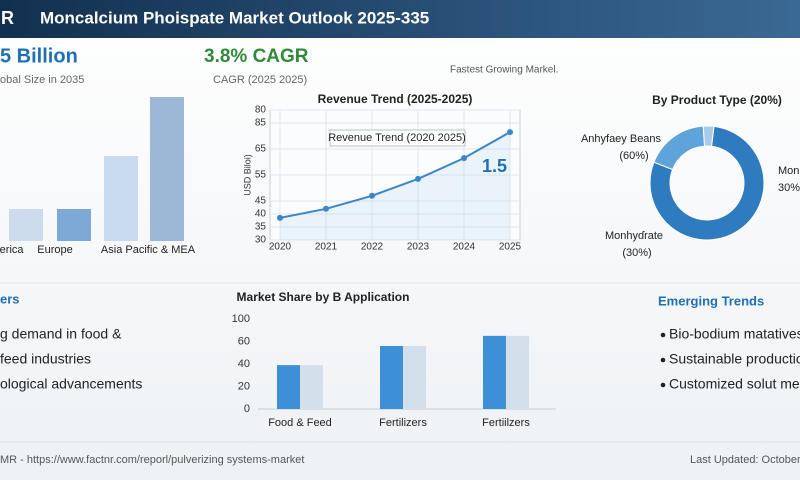  Describe the element at coordinates (636, 253) in the screenshot. I see `annotation: (30%)` at that location.